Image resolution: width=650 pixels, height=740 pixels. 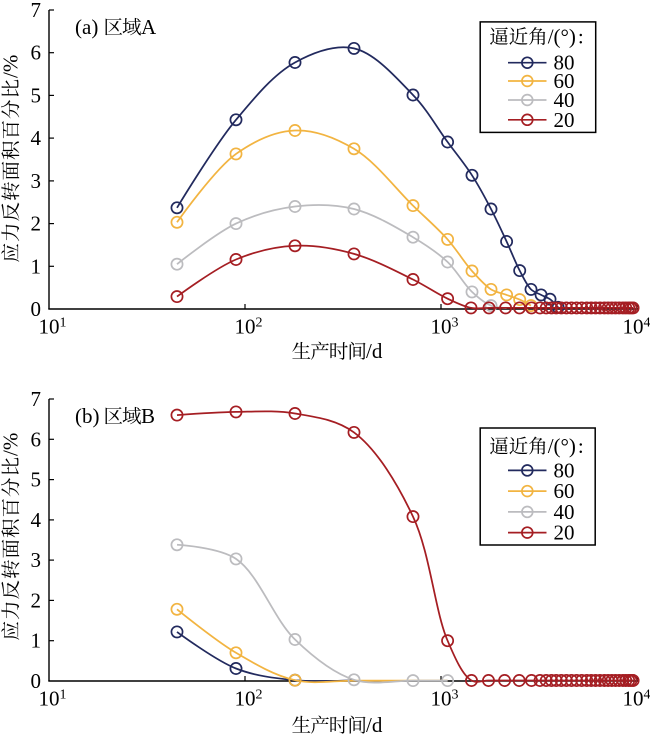 What do you see at coordinates (148, 416) in the screenshot?
I see `svg-text: B` at bounding box center [148, 416].